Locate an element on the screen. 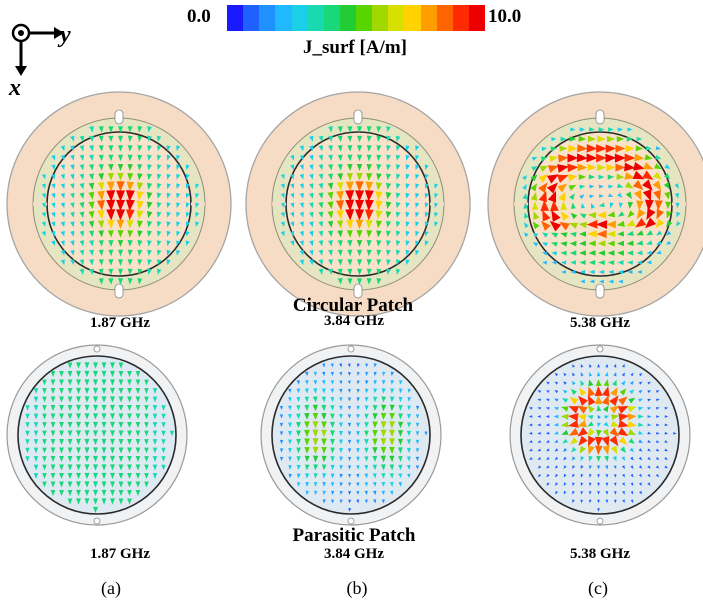 This screenshot has height=607, width=703. x-axis-label: x is located at coordinates (15, 88).